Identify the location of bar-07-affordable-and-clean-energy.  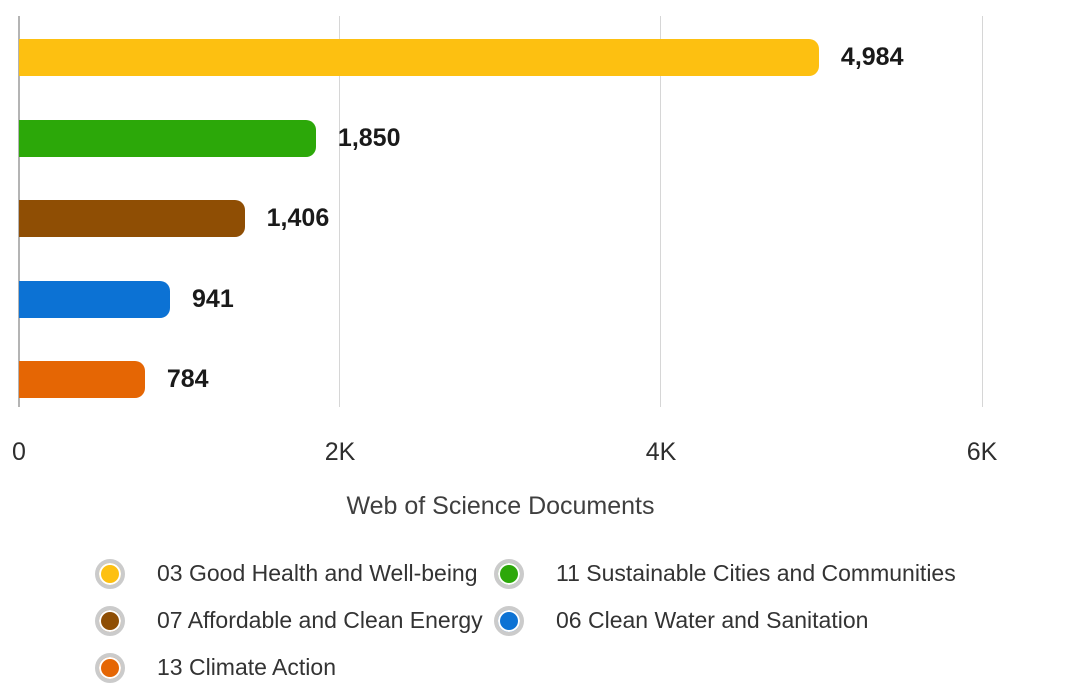
(132, 218).